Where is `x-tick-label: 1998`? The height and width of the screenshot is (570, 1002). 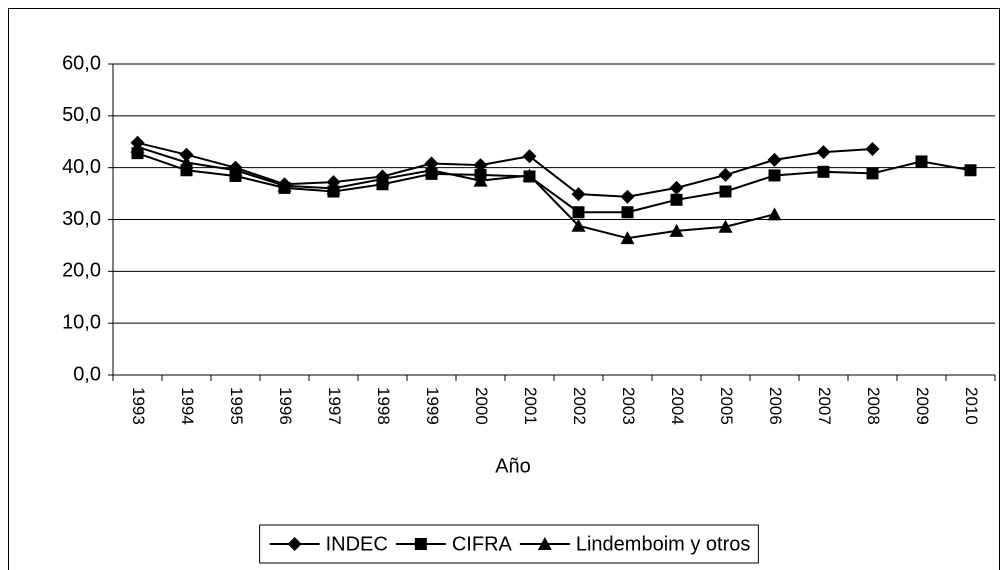
x-tick-label: 1998 is located at coordinates (383, 406).